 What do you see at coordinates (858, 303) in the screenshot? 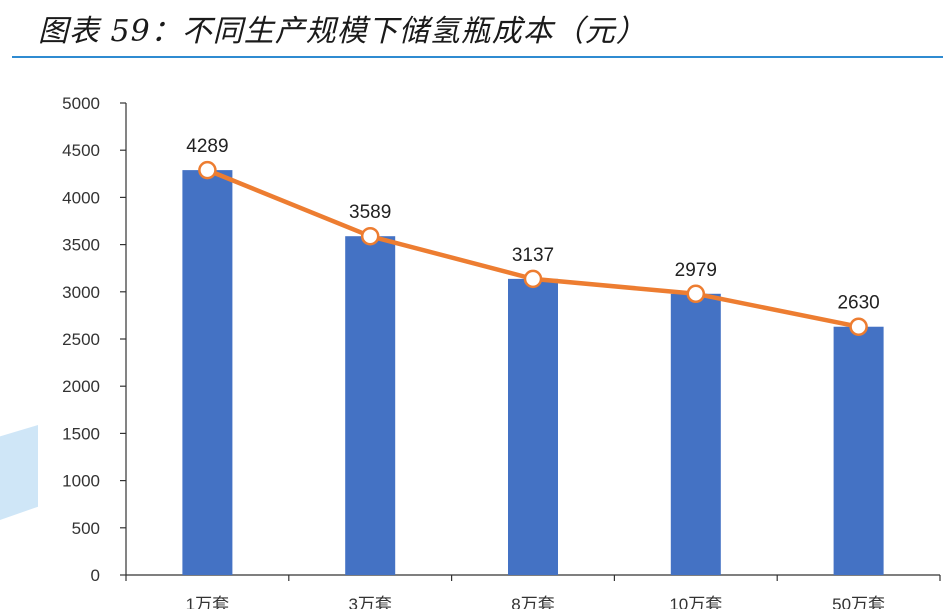
I see `data-label: 2630` at bounding box center [858, 303].